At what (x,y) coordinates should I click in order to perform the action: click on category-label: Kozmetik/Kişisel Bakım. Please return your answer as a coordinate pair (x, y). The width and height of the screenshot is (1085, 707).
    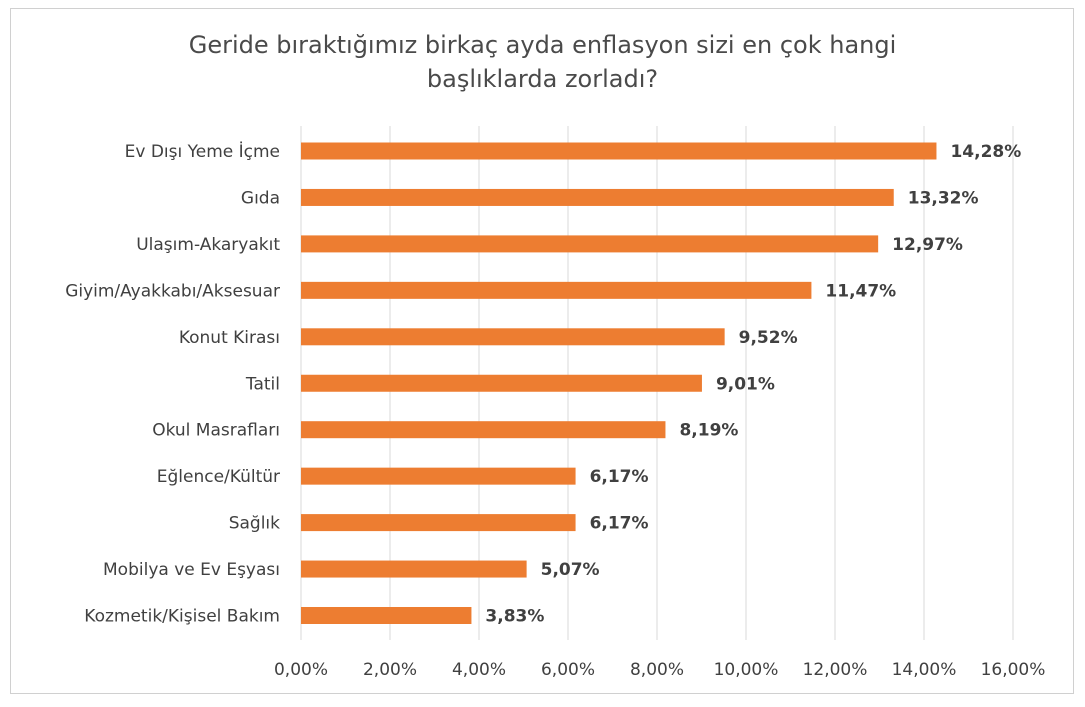
    Looking at the image, I should click on (182, 617).